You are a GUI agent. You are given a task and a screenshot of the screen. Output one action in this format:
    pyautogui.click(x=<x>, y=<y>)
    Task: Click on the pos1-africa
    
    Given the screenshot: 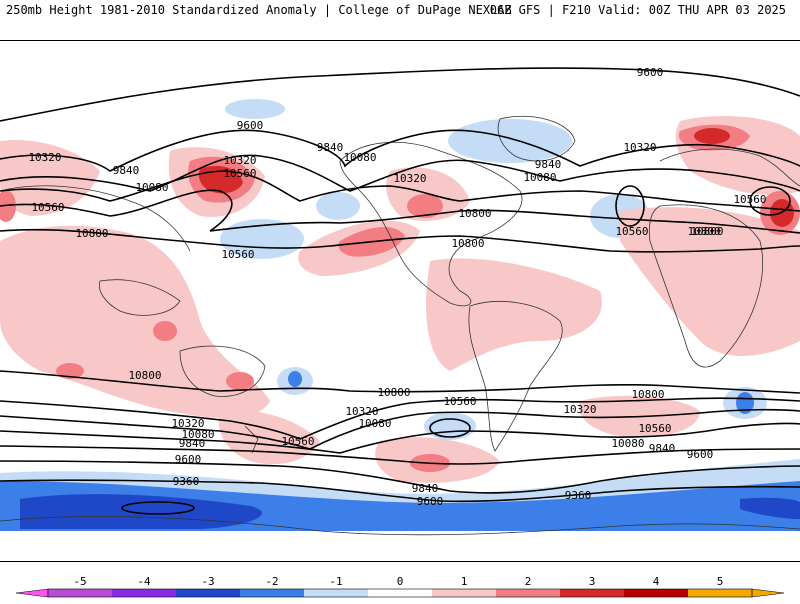 What is the action you would take?
    pyautogui.click(x=710, y=281)
    